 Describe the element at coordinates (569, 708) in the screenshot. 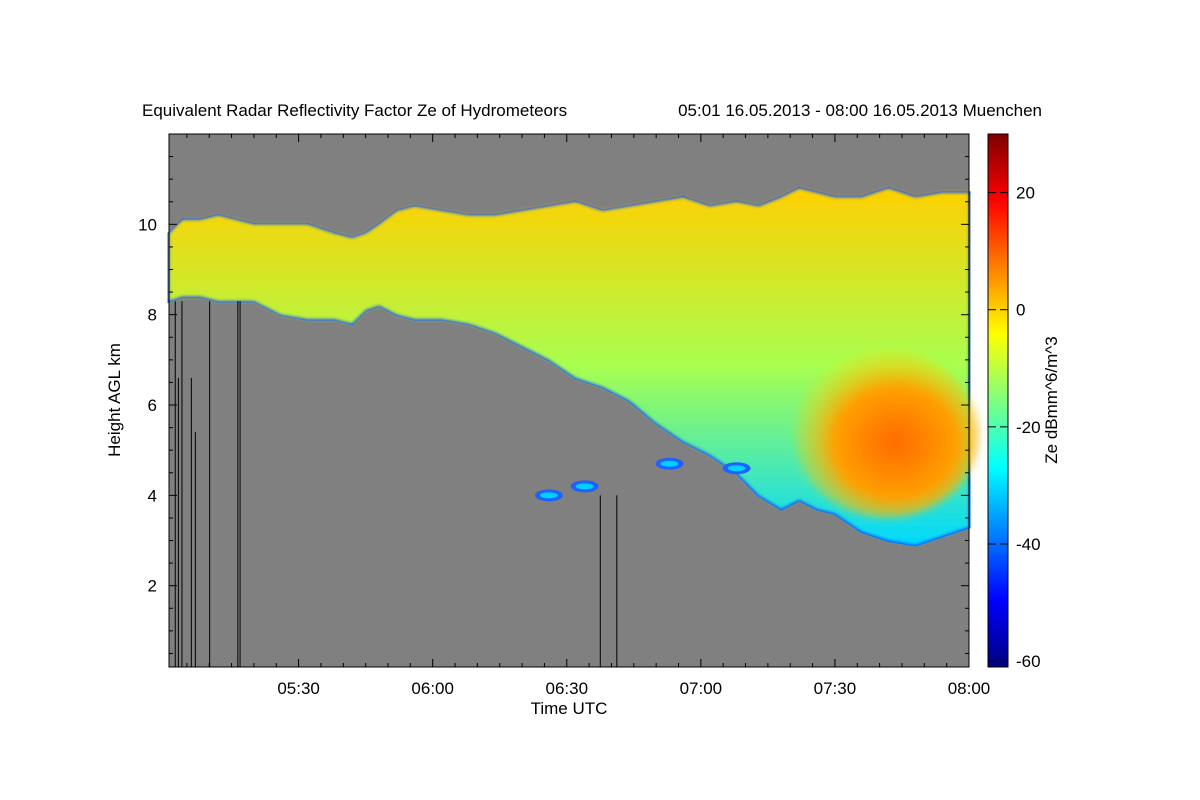

I see `x-axis-label: Time UTC` at that location.